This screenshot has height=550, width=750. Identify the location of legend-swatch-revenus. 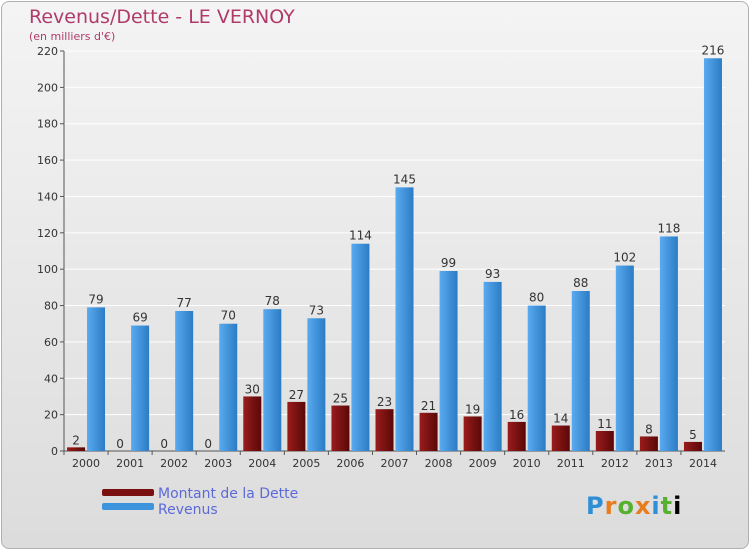
(128, 506).